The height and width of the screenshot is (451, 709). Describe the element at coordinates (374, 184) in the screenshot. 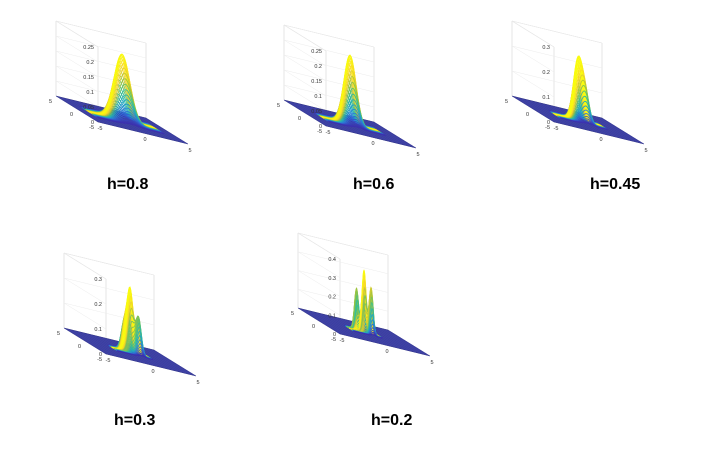

I see `caption-h-0.6: h=0.6` at that location.